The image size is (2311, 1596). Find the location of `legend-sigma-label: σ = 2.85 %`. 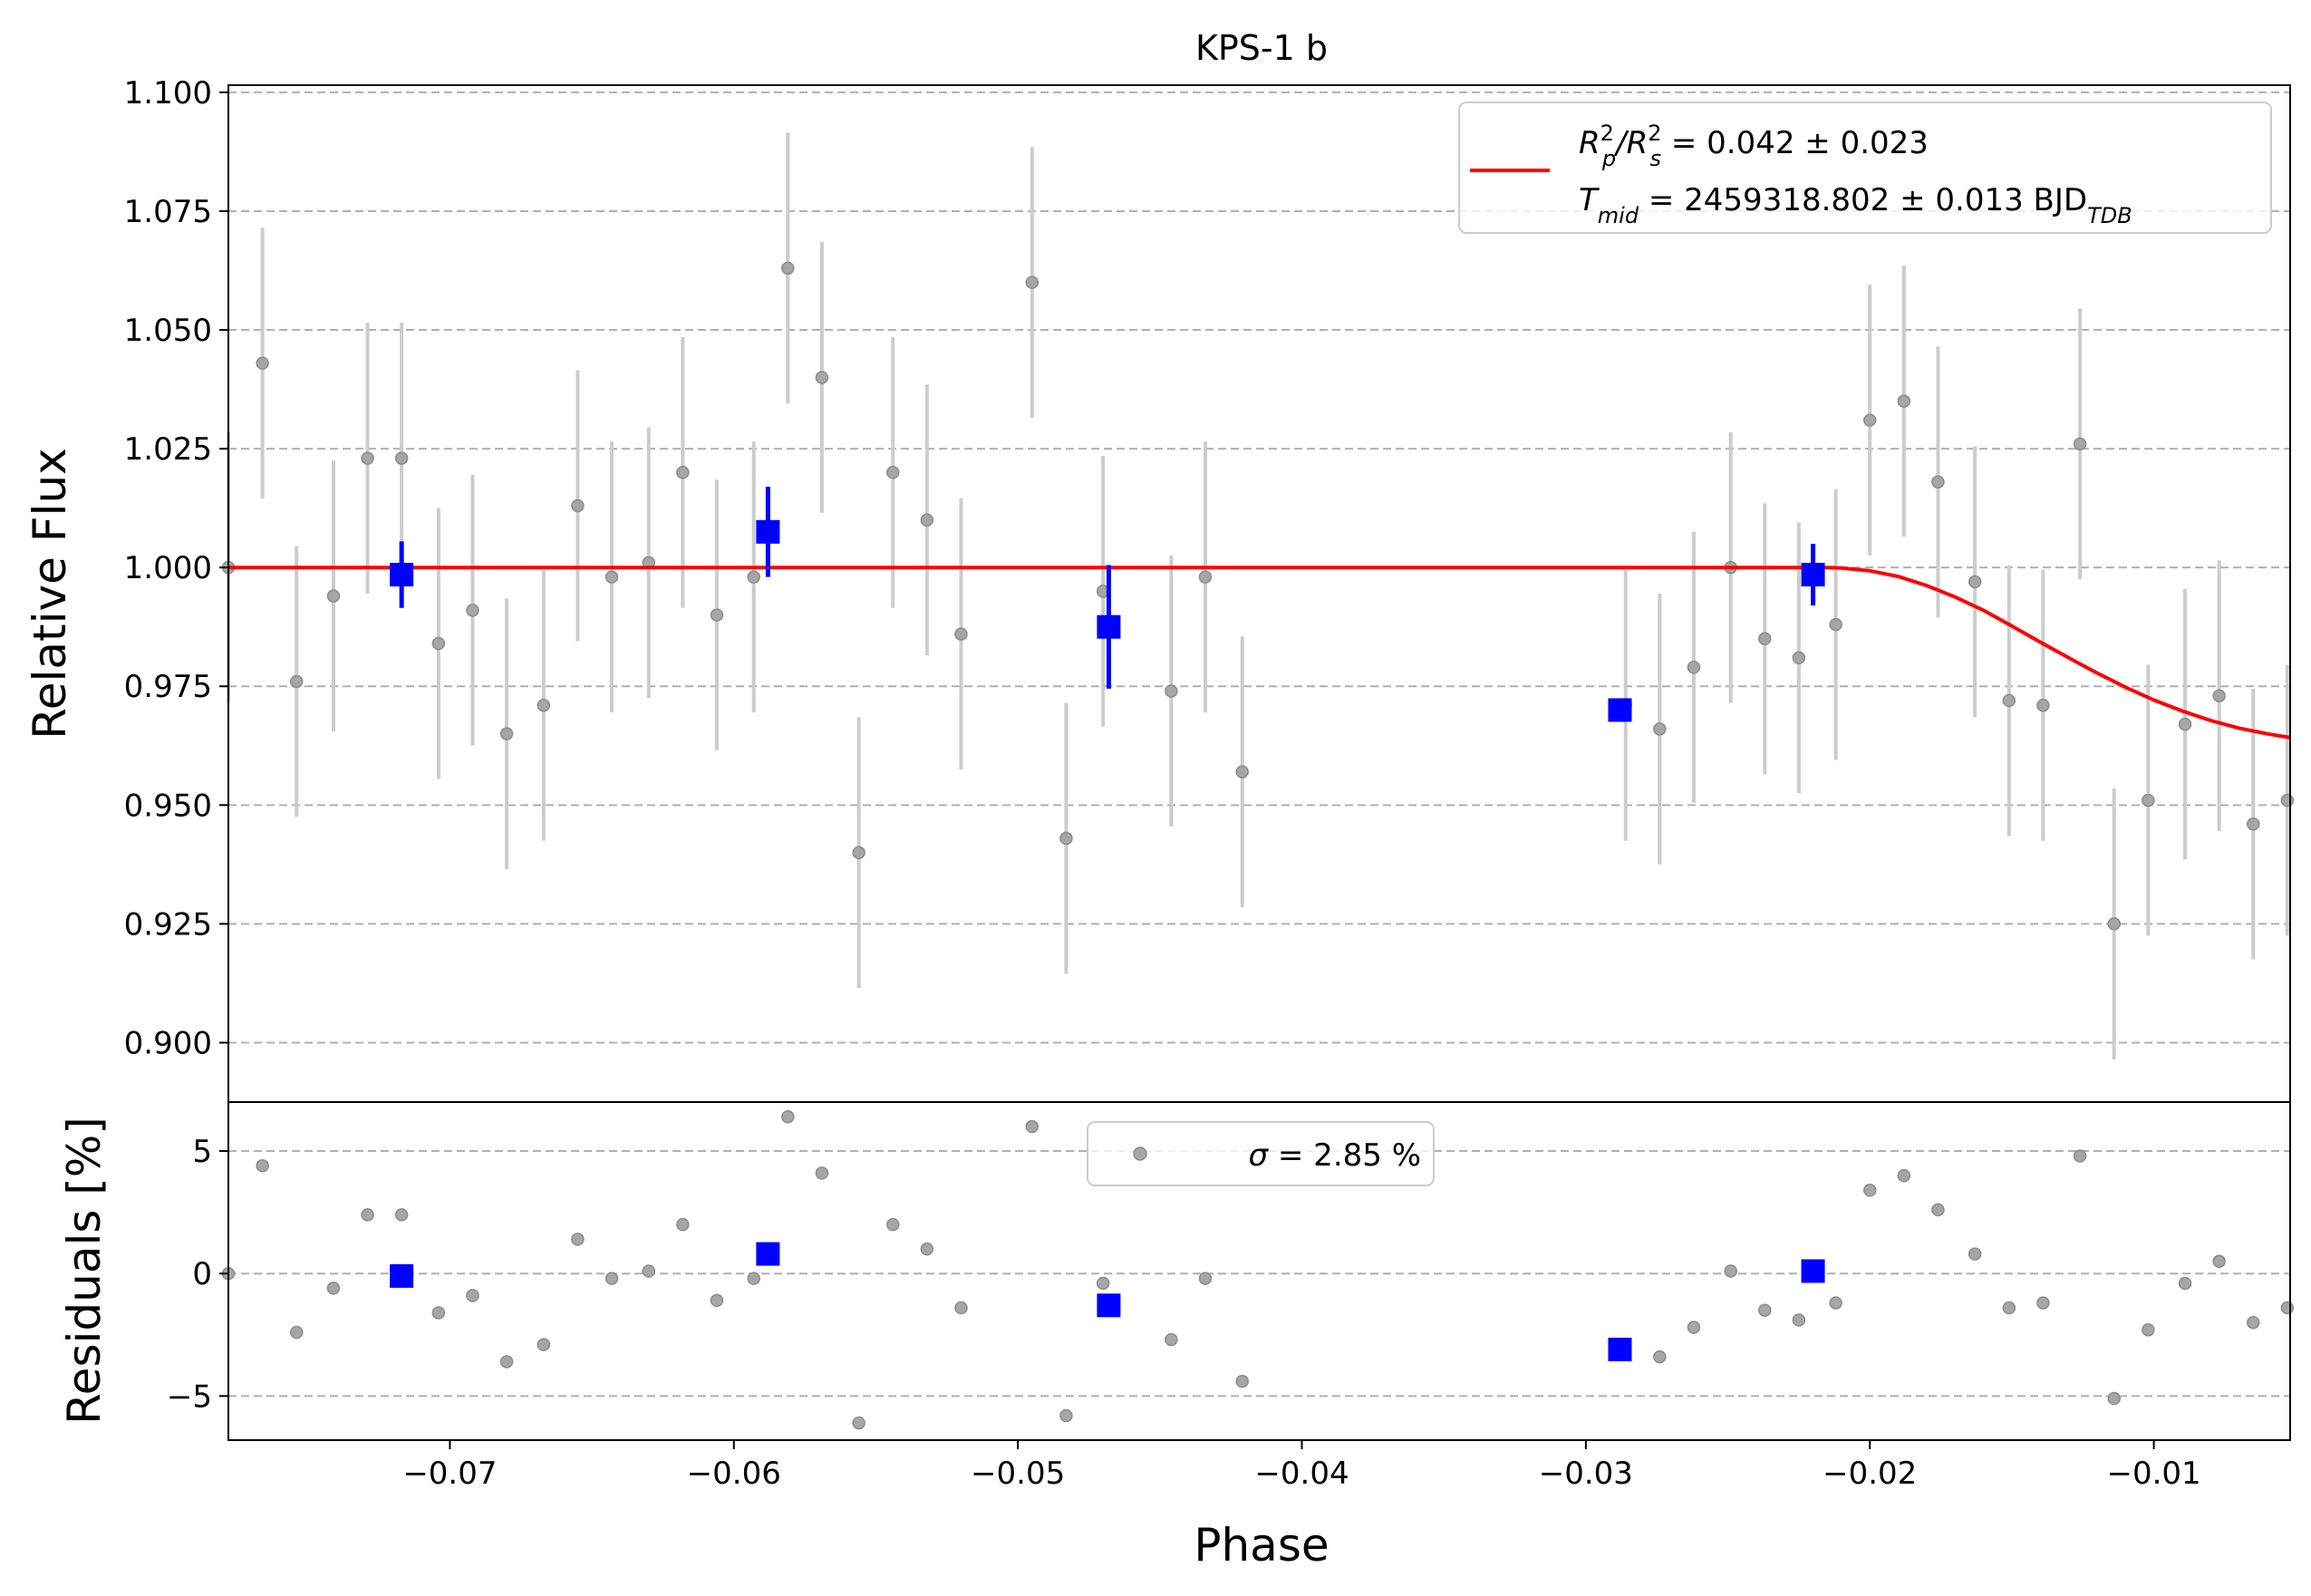

legend-sigma-label: σ = 2.85 % is located at coordinates (1335, 1155).